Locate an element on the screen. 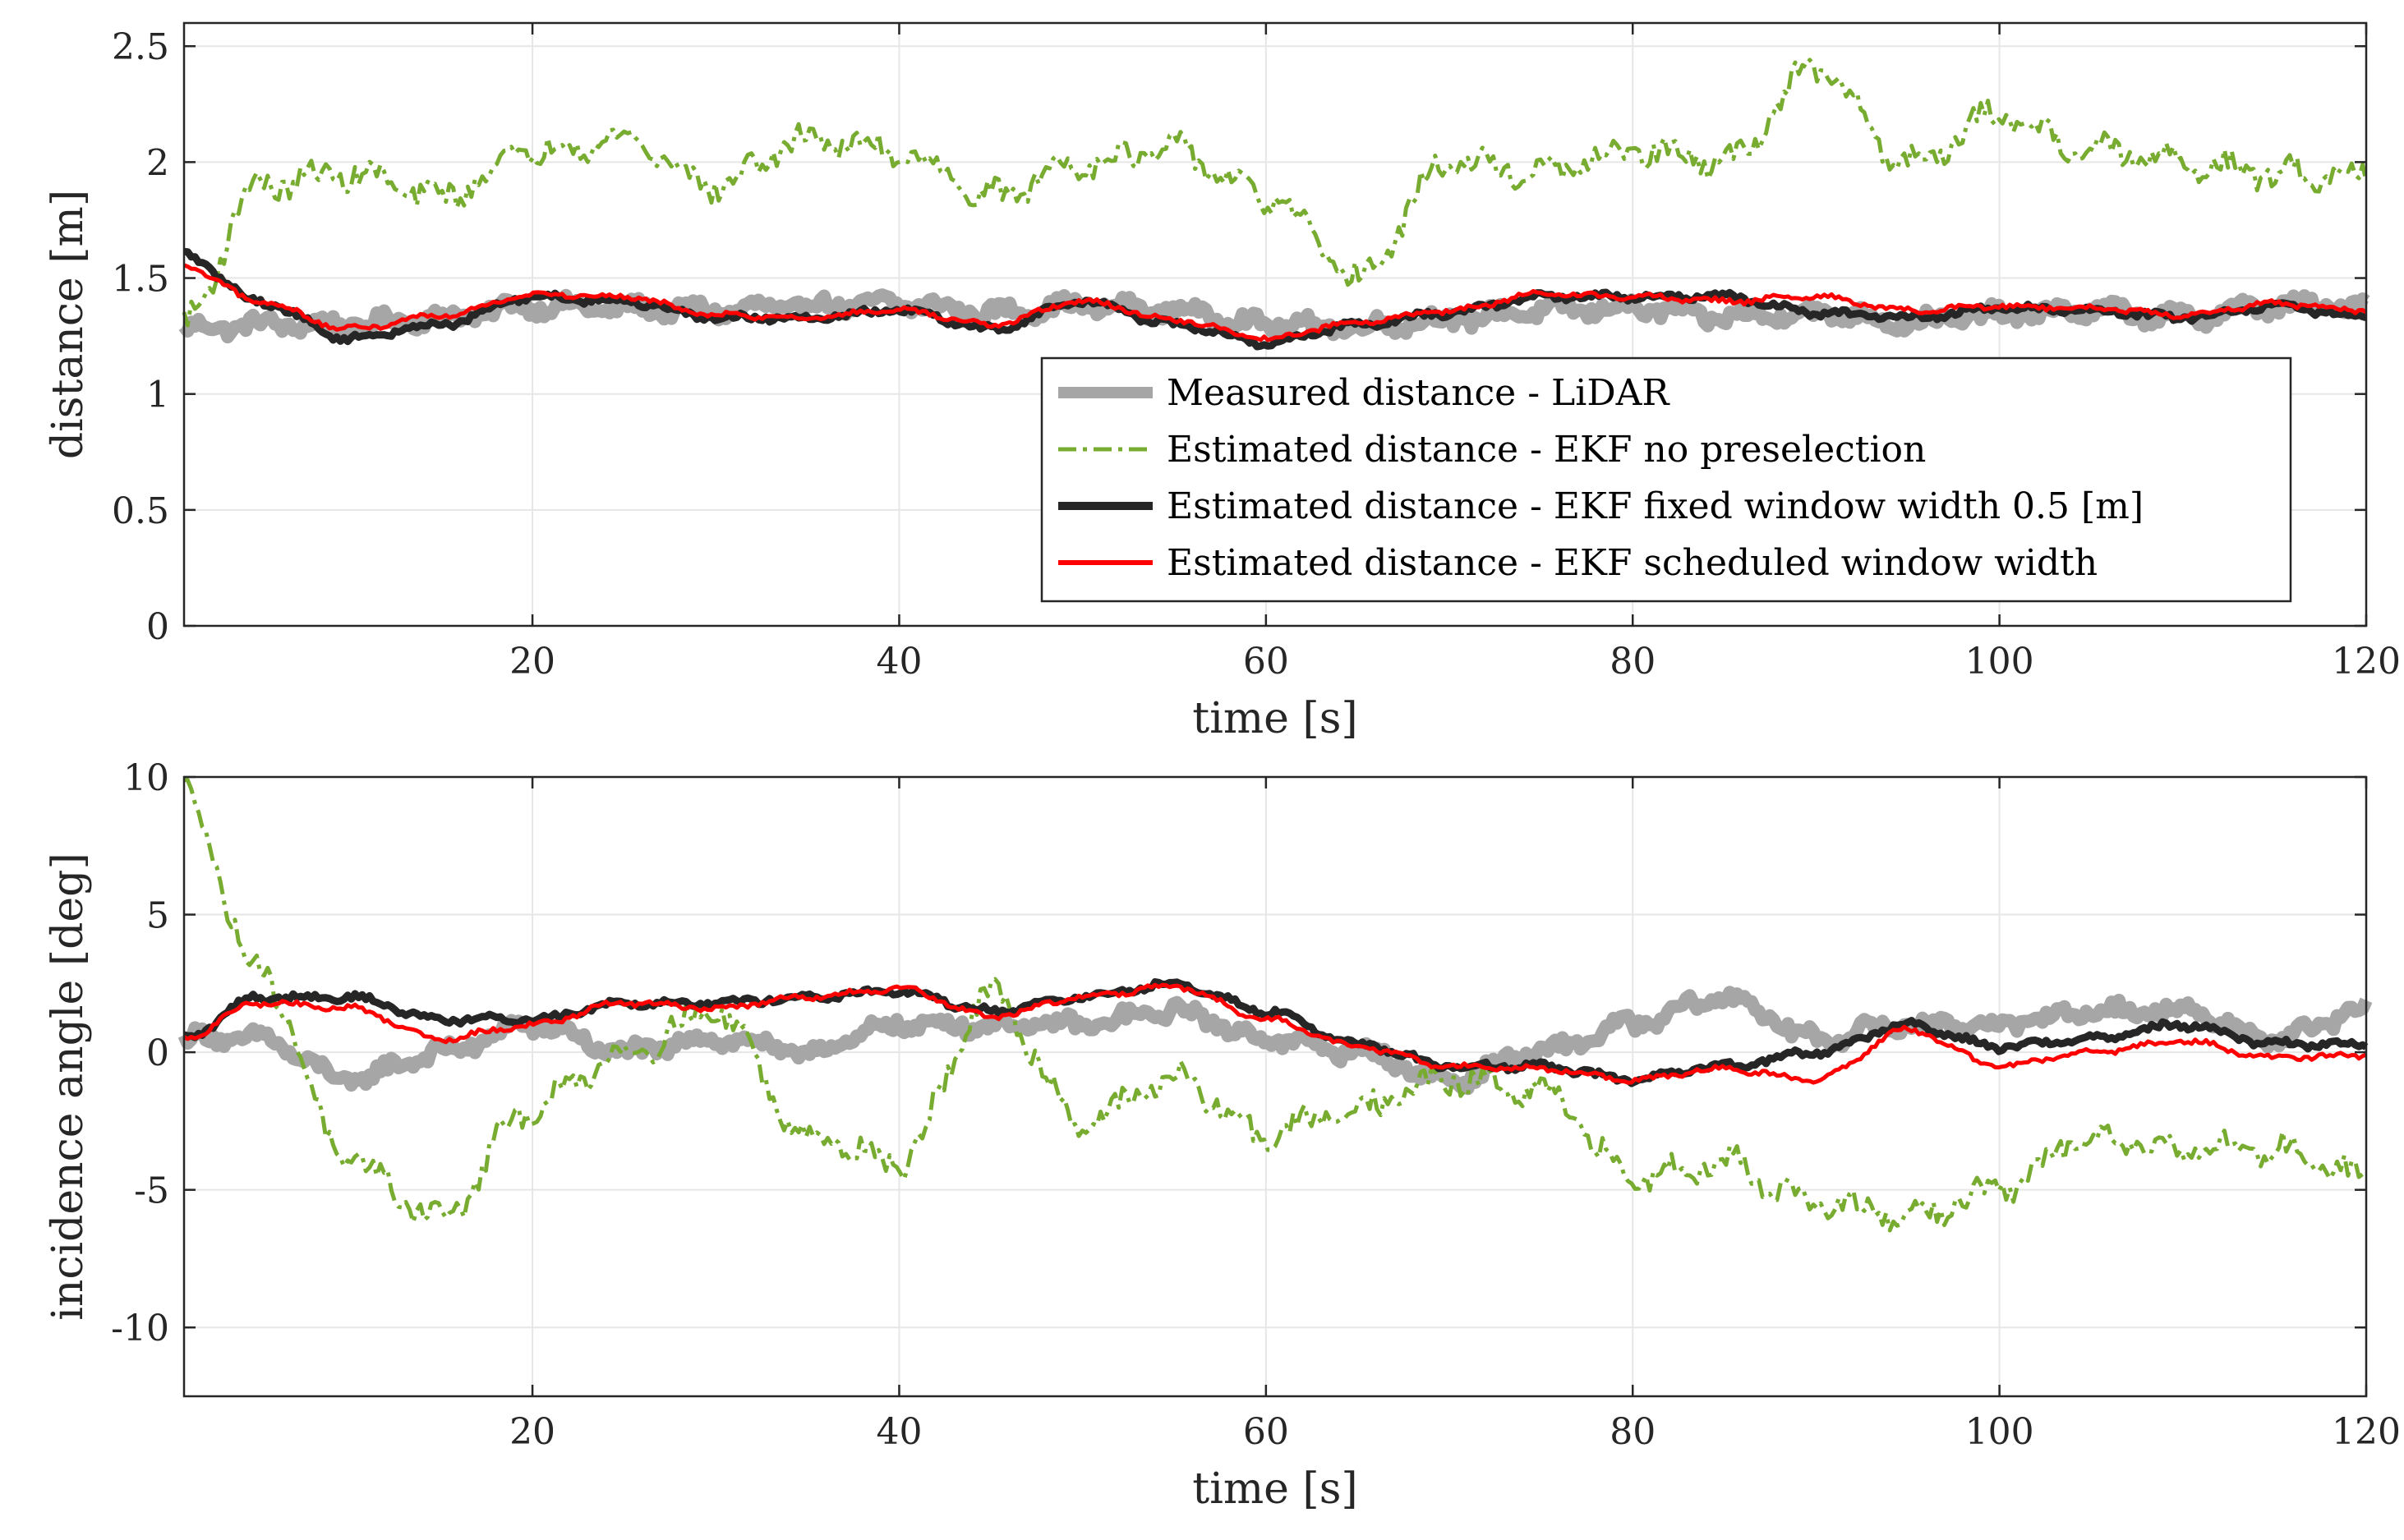 This screenshot has width=2404, height=1540. incidence-series-lidar is located at coordinates (1275, 1041).